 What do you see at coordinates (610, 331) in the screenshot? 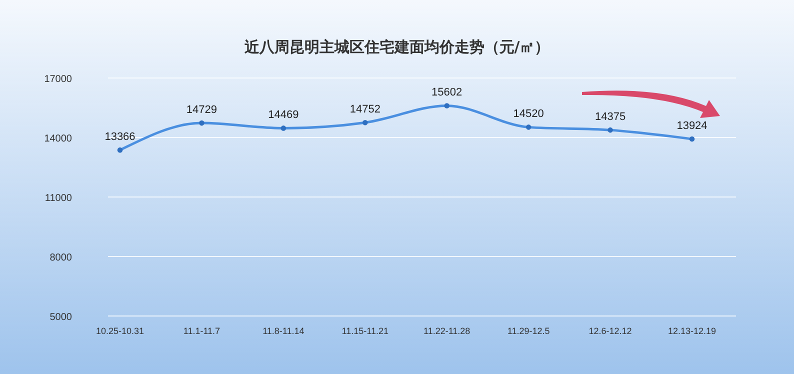
I see `x-tick-label: 12.6-12.12` at bounding box center [610, 331].